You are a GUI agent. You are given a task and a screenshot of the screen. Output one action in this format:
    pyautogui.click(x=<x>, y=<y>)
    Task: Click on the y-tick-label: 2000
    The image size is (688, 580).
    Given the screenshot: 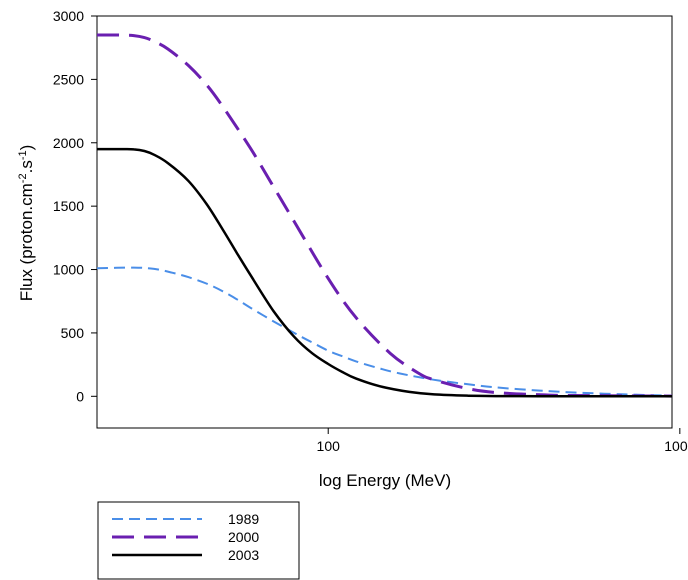 What is the action you would take?
    pyautogui.click(x=68, y=143)
    